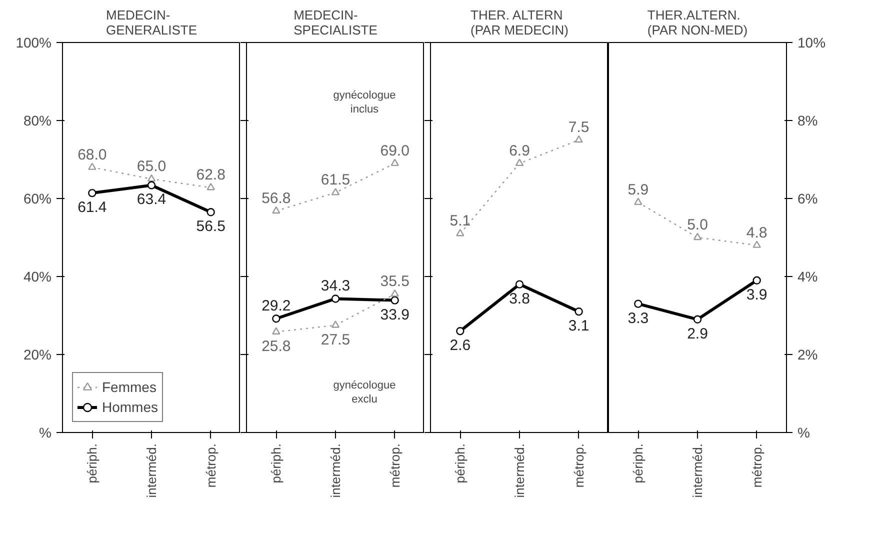  I want to click on y-tick-label: 100%, so click(34, 42).